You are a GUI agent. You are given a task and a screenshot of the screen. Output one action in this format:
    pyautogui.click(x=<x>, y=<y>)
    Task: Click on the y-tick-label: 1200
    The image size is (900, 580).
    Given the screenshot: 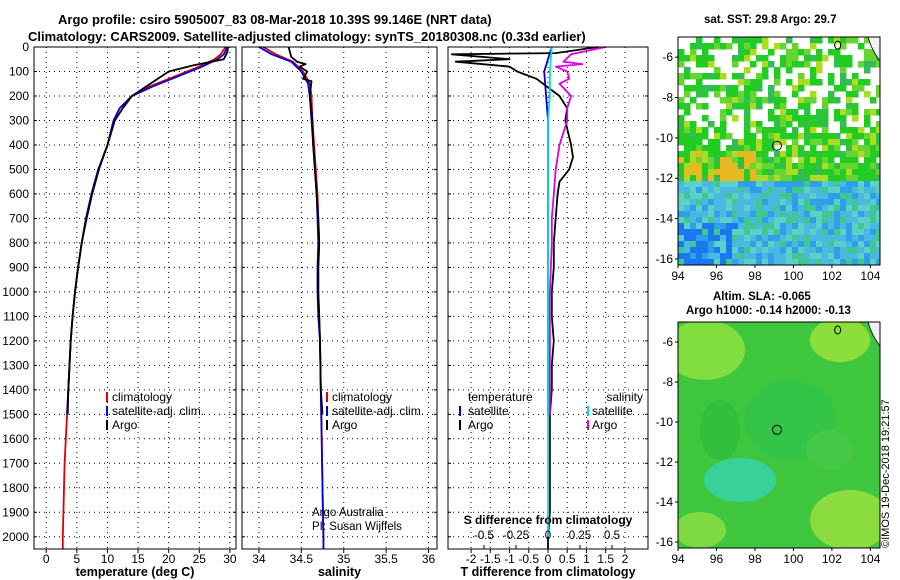 What is the action you would take?
    pyautogui.click(x=15, y=341)
    